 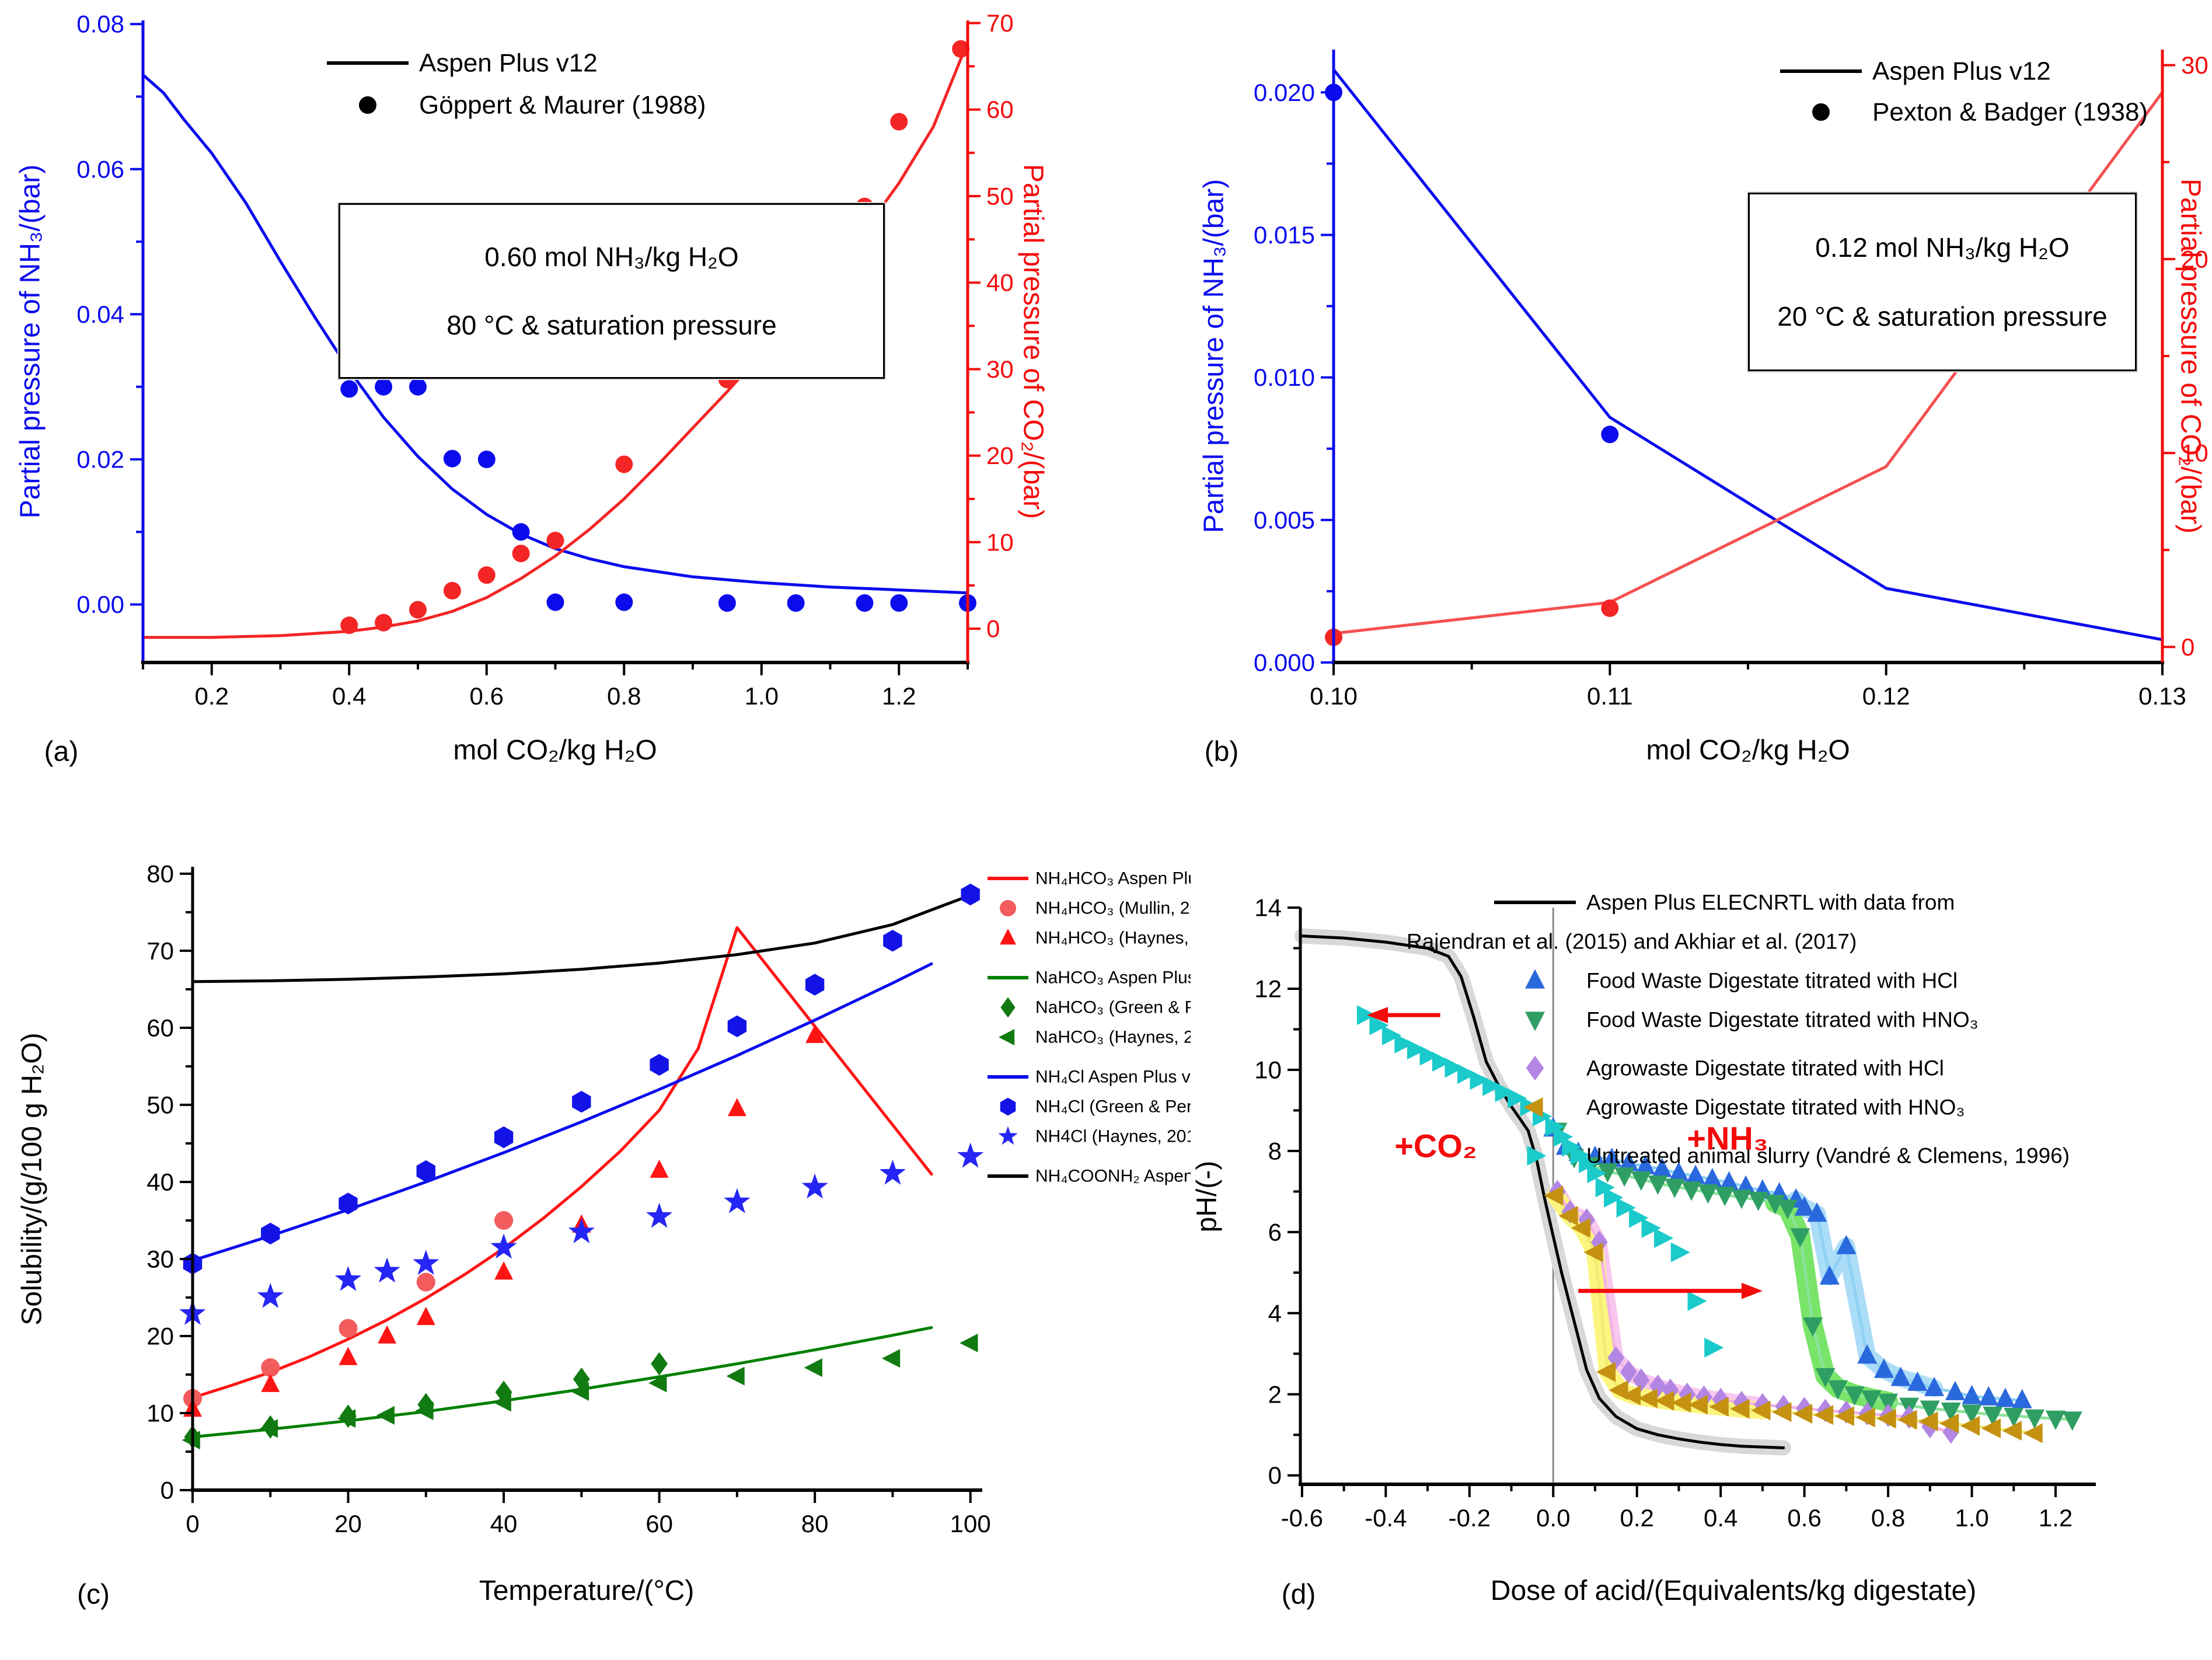 I want to click on panel-b-ylabel-right: Partial pressure of CO₂/(bar), so click(x=2190, y=356).